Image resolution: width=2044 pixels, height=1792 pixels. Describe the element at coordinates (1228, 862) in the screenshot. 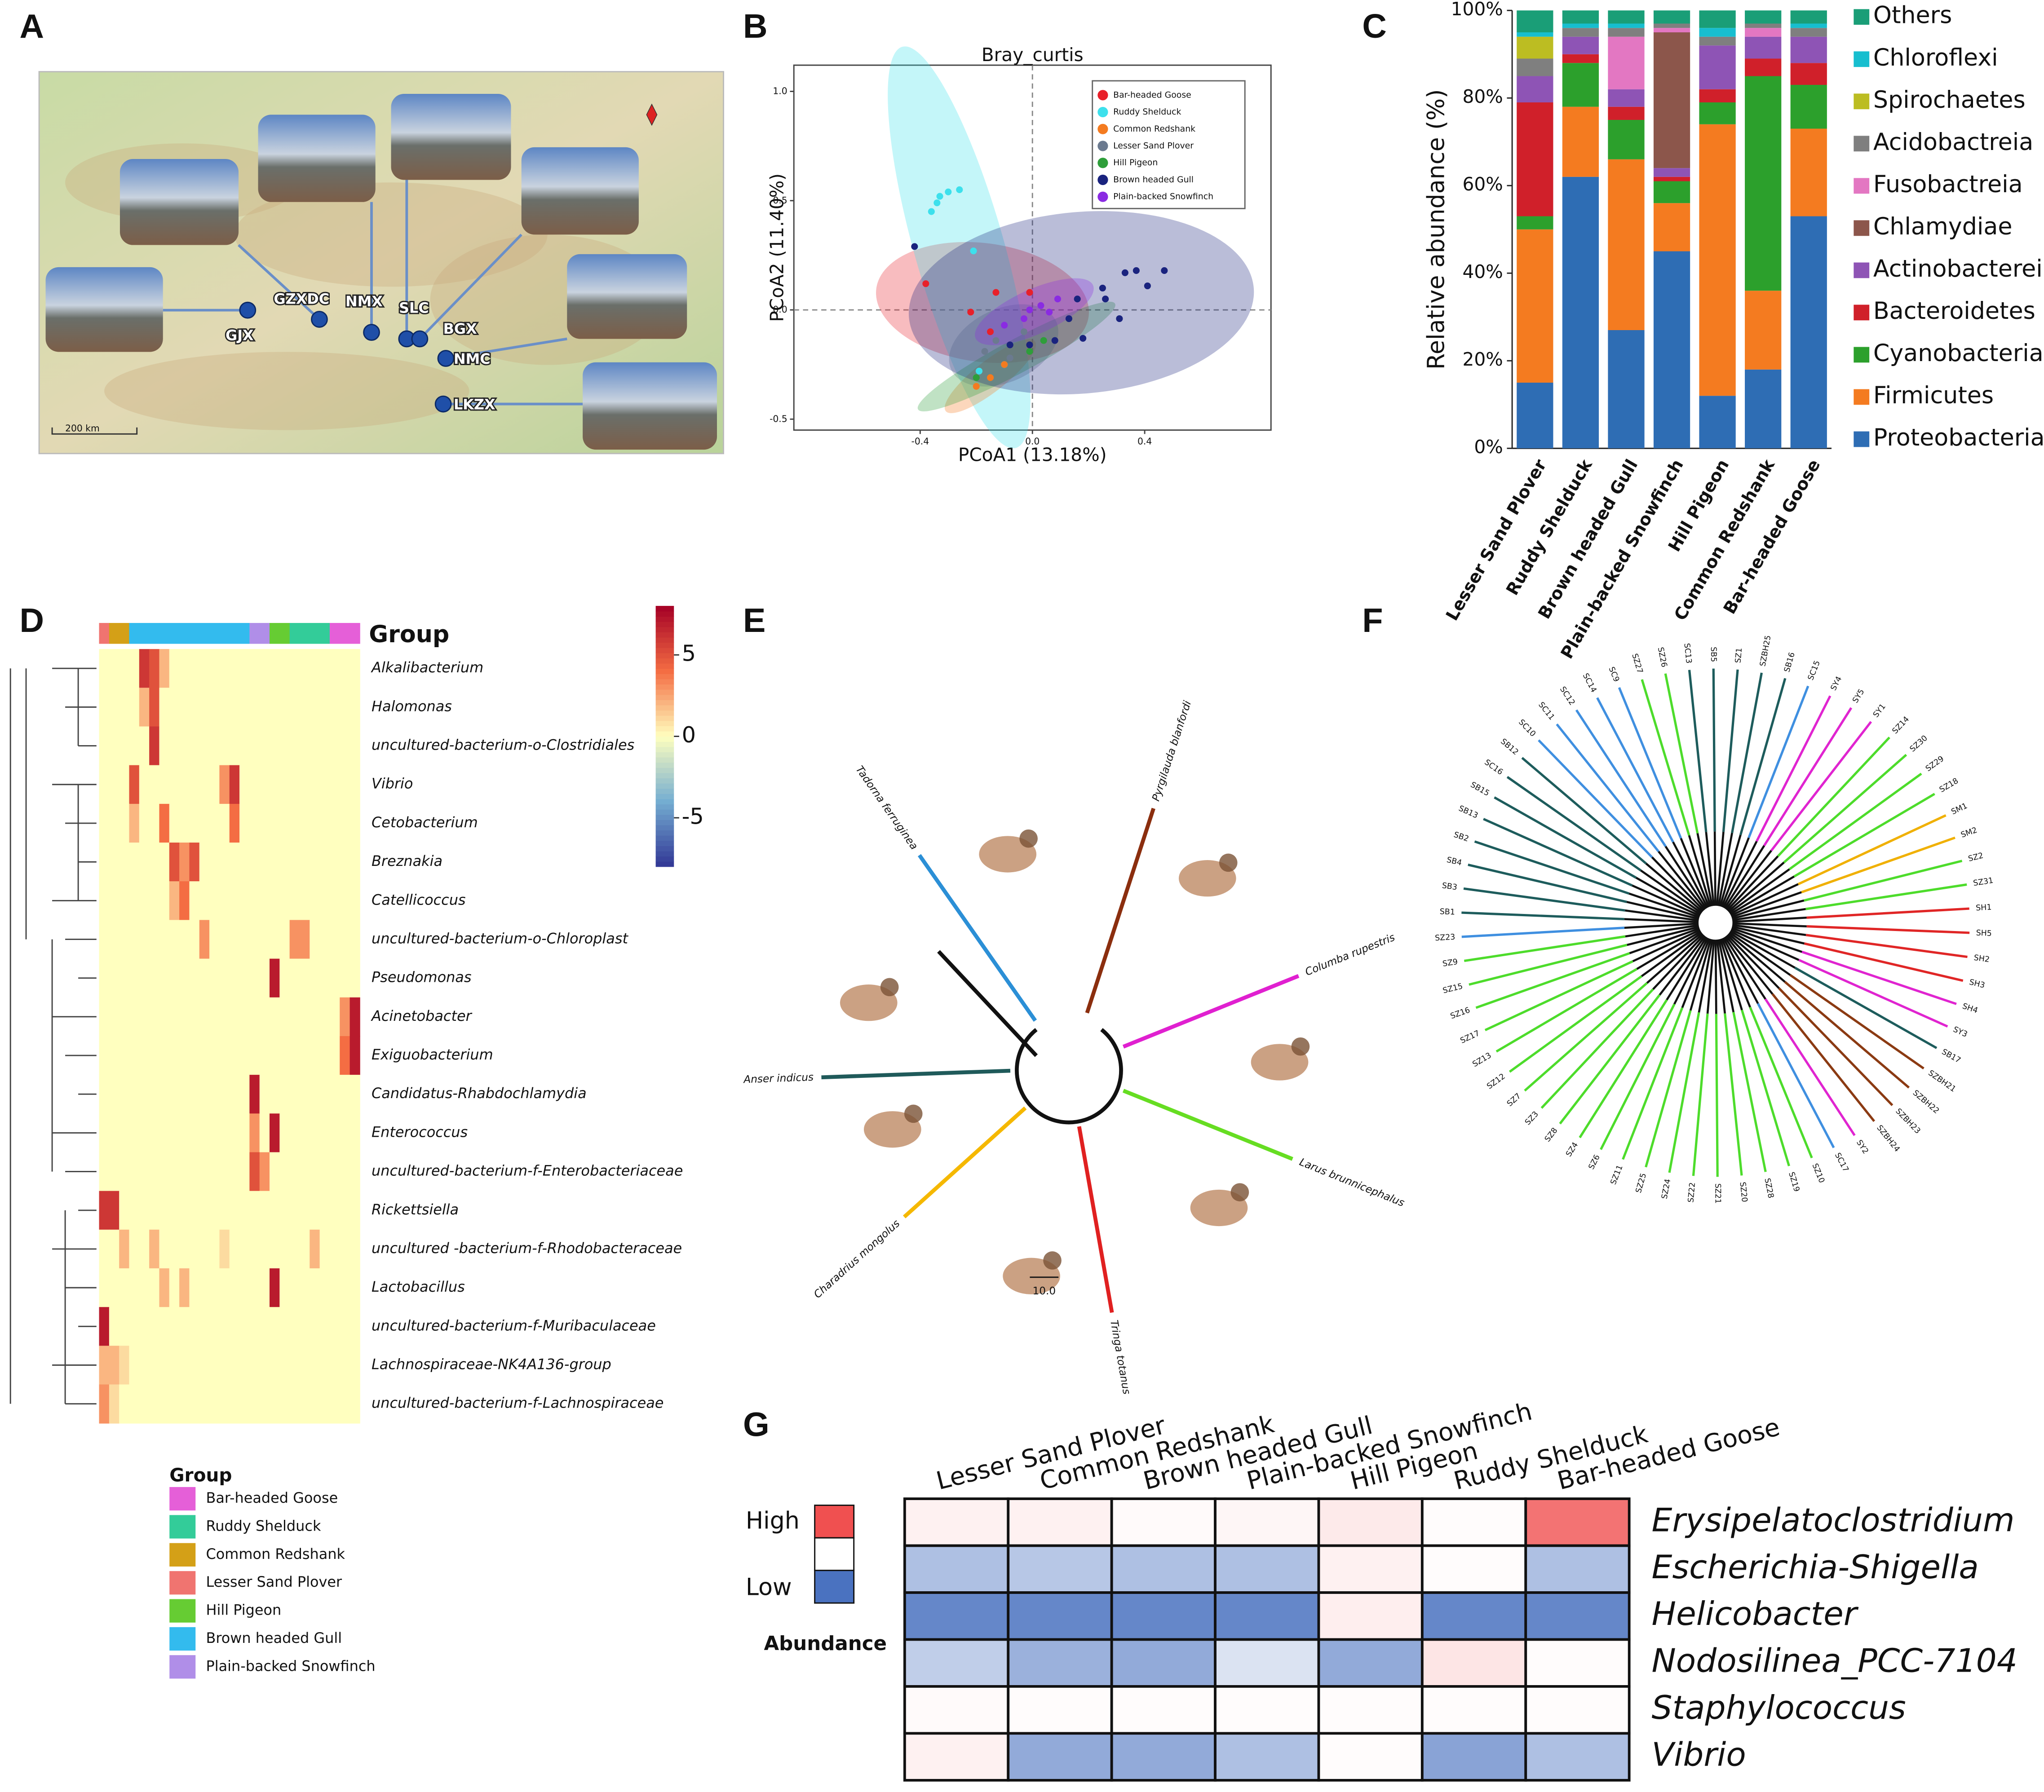

I see `bird-head` at that location.